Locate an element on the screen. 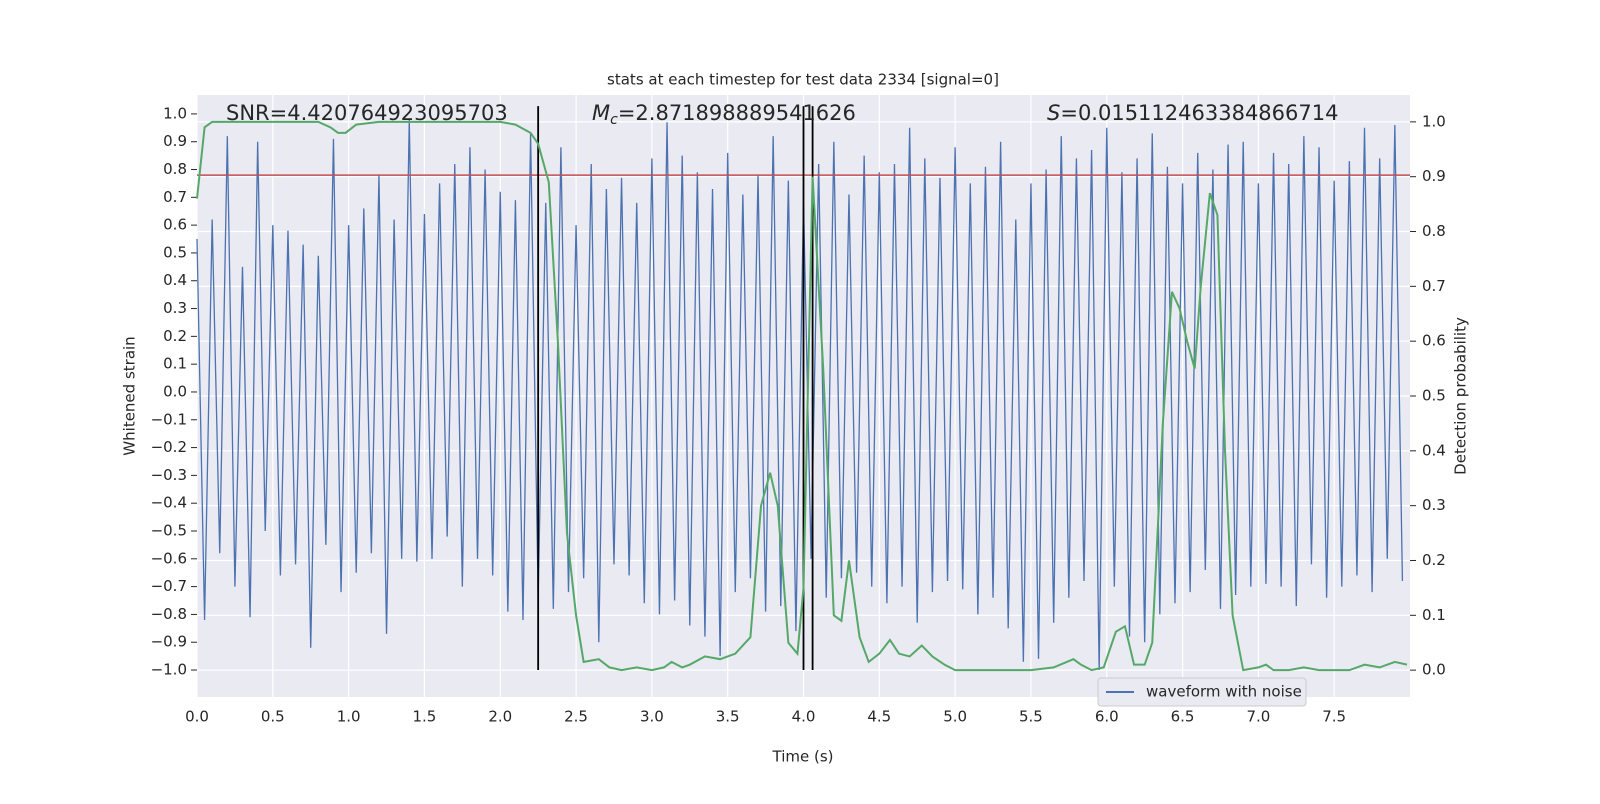 The height and width of the screenshot is (804, 1600). y-tick-label: 0.7 is located at coordinates (175, 197).